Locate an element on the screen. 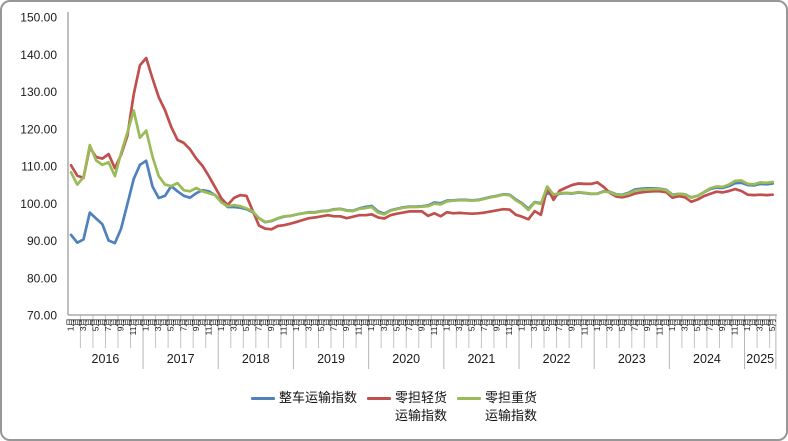 The image size is (788, 441). x-tick-lines is located at coordinates (428, 342).